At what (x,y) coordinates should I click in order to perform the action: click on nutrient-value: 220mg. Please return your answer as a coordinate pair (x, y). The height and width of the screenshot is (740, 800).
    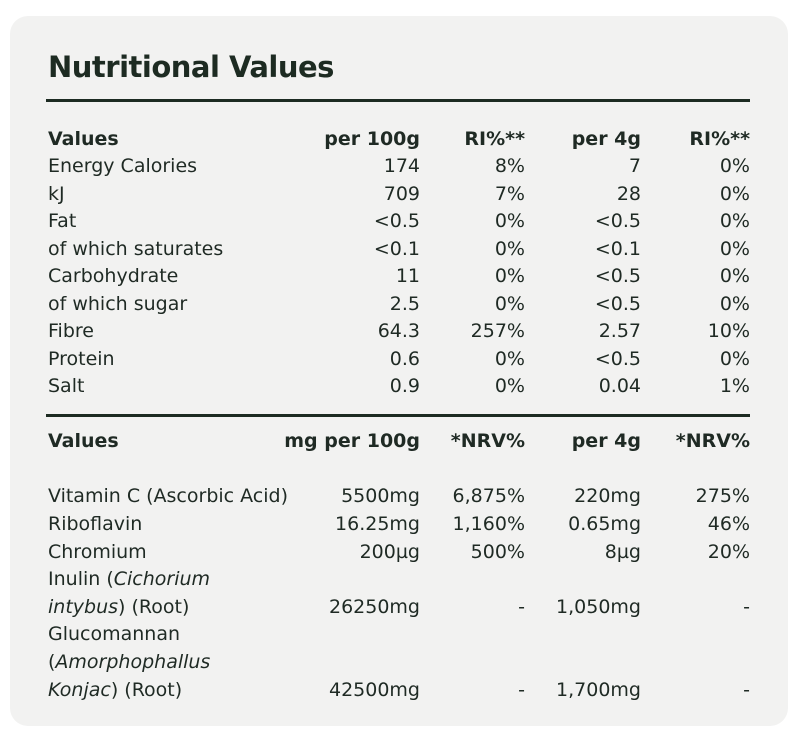
    Looking at the image, I should click on (607, 496).